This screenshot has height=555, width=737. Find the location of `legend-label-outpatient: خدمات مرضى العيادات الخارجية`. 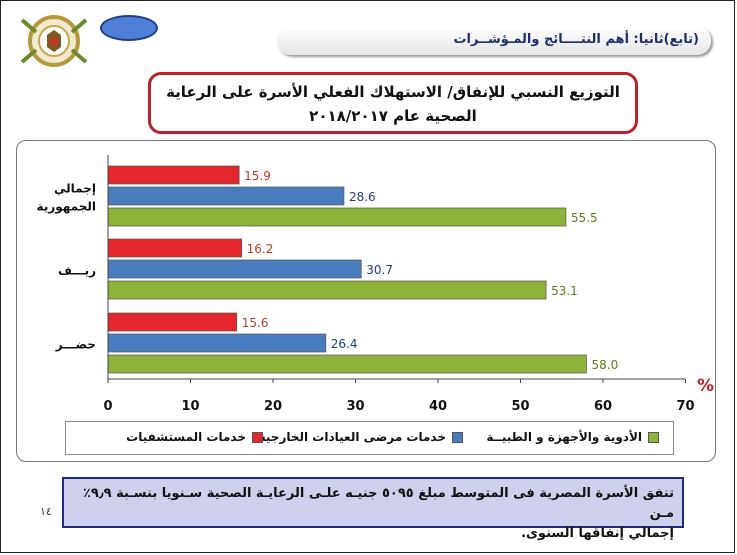

legend-label-outpatient: خدمات مرضى العيادات الخارجية is located at coordinates (352, 437).